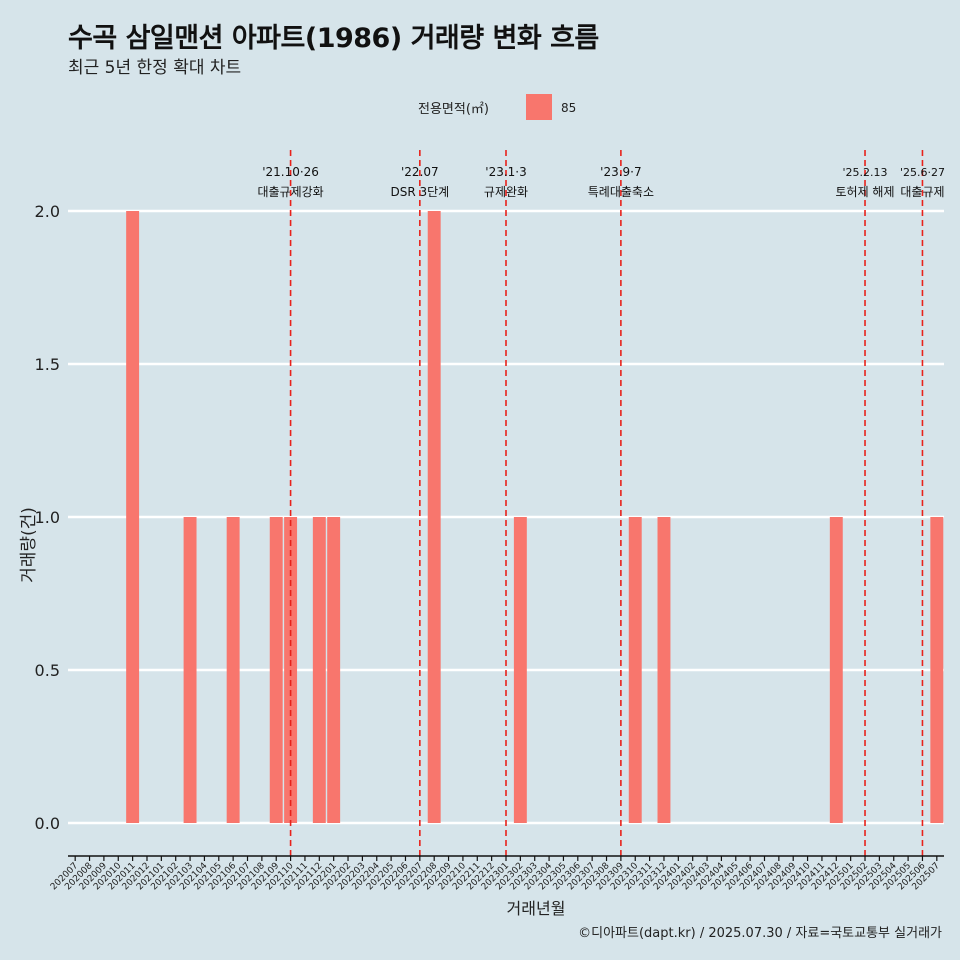 The height and width of the screenshot is (960, 960). What do you see at coordinates (290, 192) in the screenshot?
I see `event-label: 대출규제강화` at bounding box center [290, 192].